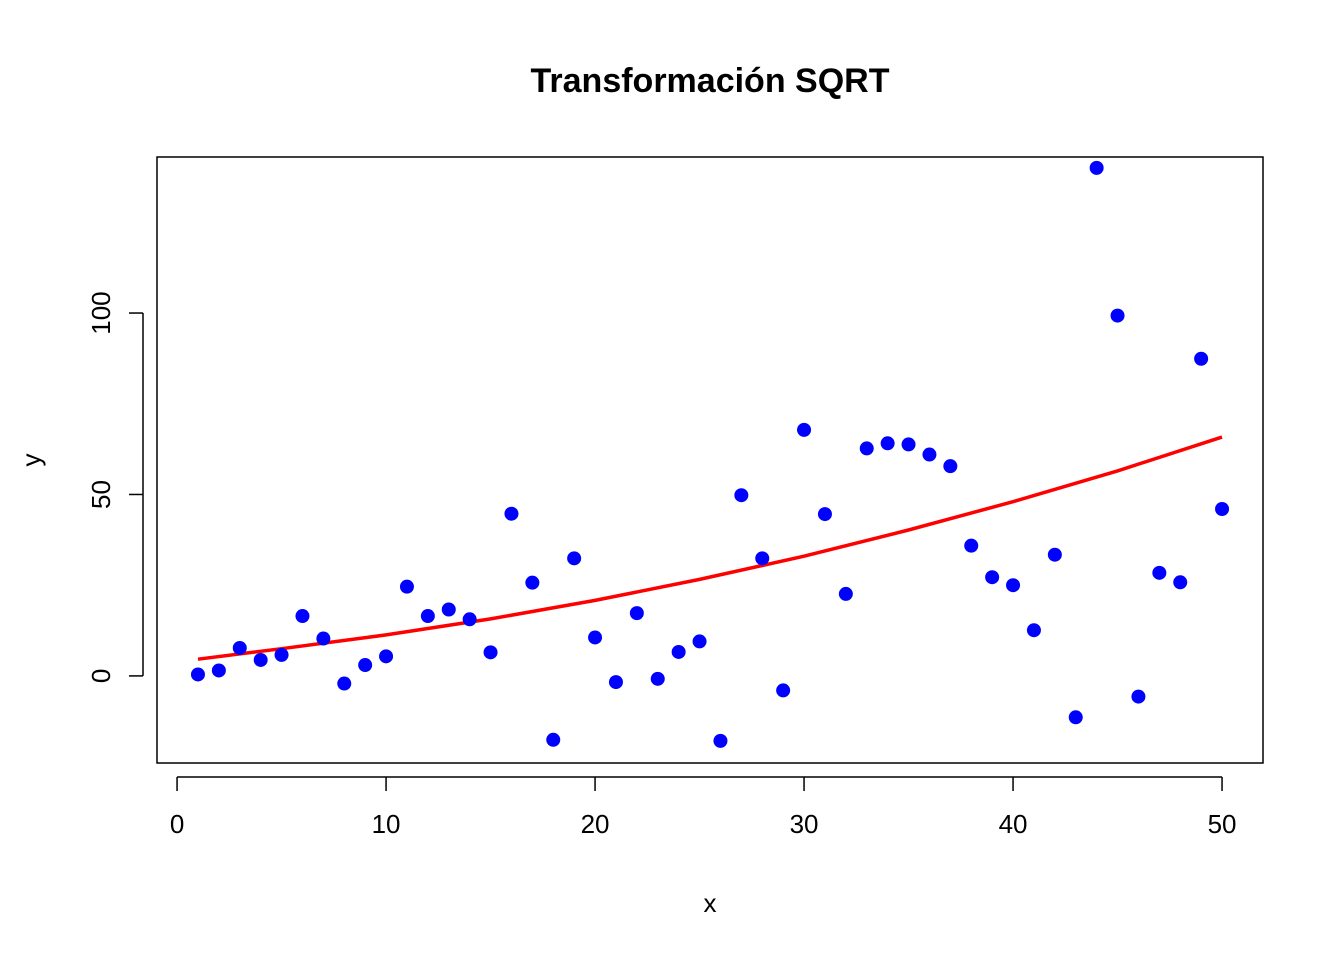 The height and width of the screenshot is (960, 1344). I want to click on y-tick-label: 50, so click(101, 494).